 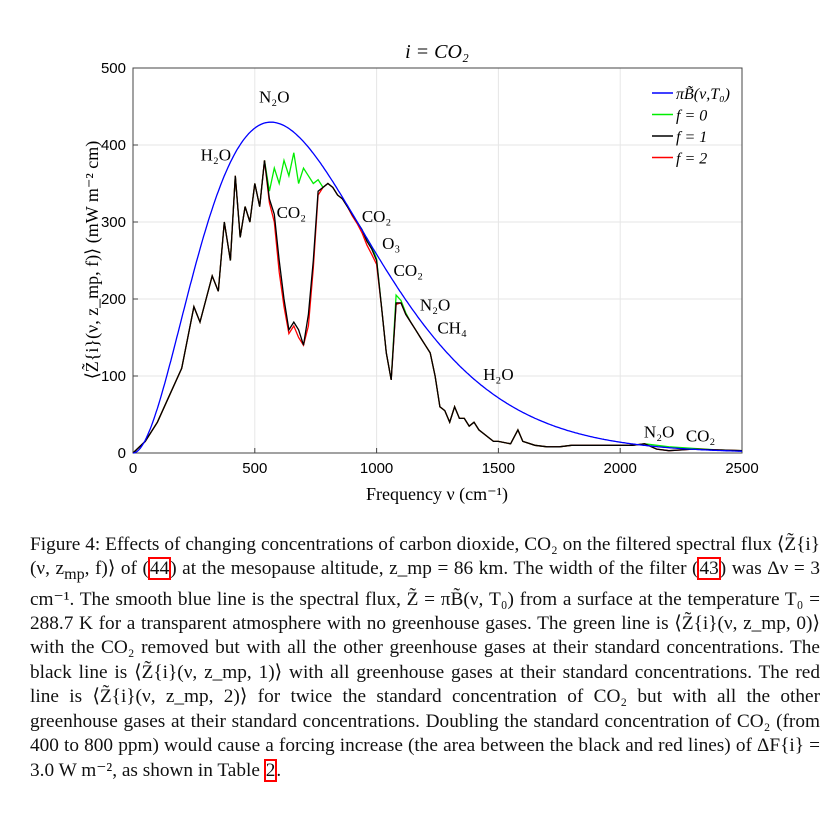 I want to click on equation-ref-link: 43, so click(x=709, y=569).